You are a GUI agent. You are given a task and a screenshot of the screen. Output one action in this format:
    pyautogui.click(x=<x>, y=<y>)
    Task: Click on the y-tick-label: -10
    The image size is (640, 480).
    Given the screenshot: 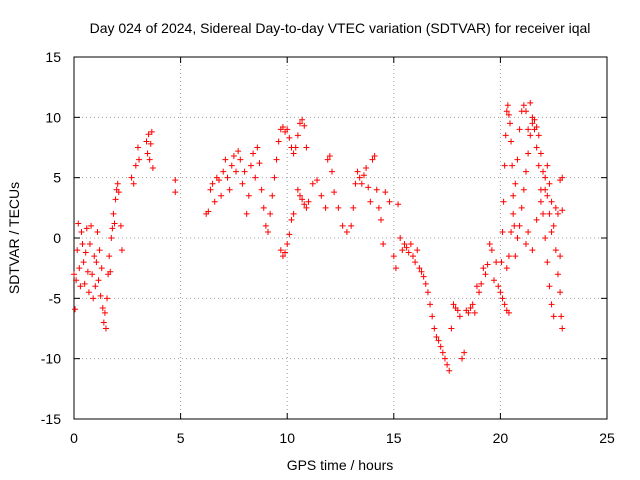 What is the action you would take?
    pyautogui.click(x=51, y=359)
    